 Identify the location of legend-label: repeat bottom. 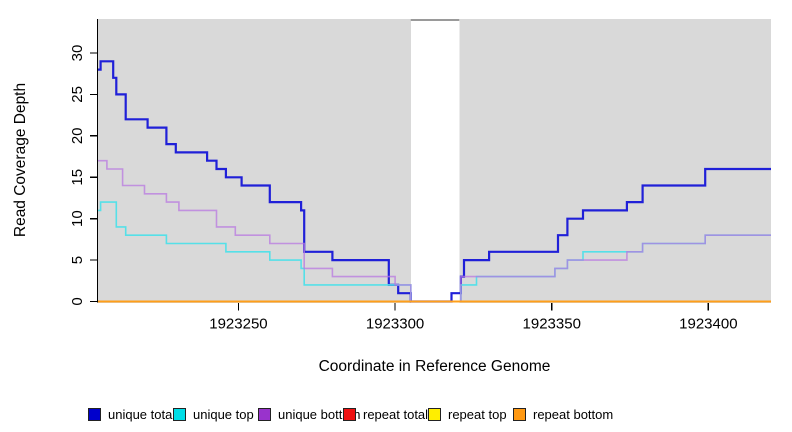
(573, 414).